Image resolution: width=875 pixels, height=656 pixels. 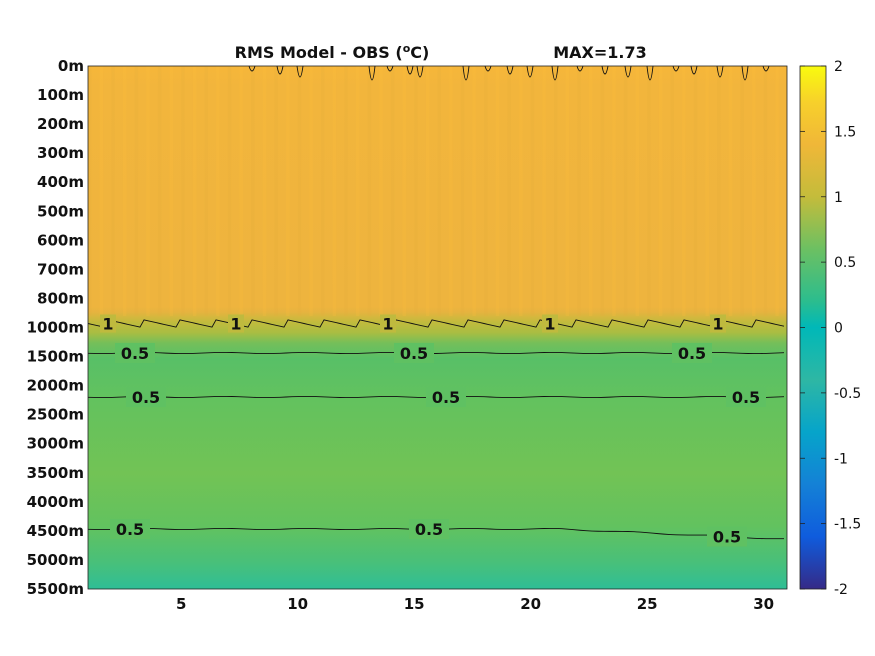 I want to click on y-tick-label: 100m, so click(x=60, y=95).